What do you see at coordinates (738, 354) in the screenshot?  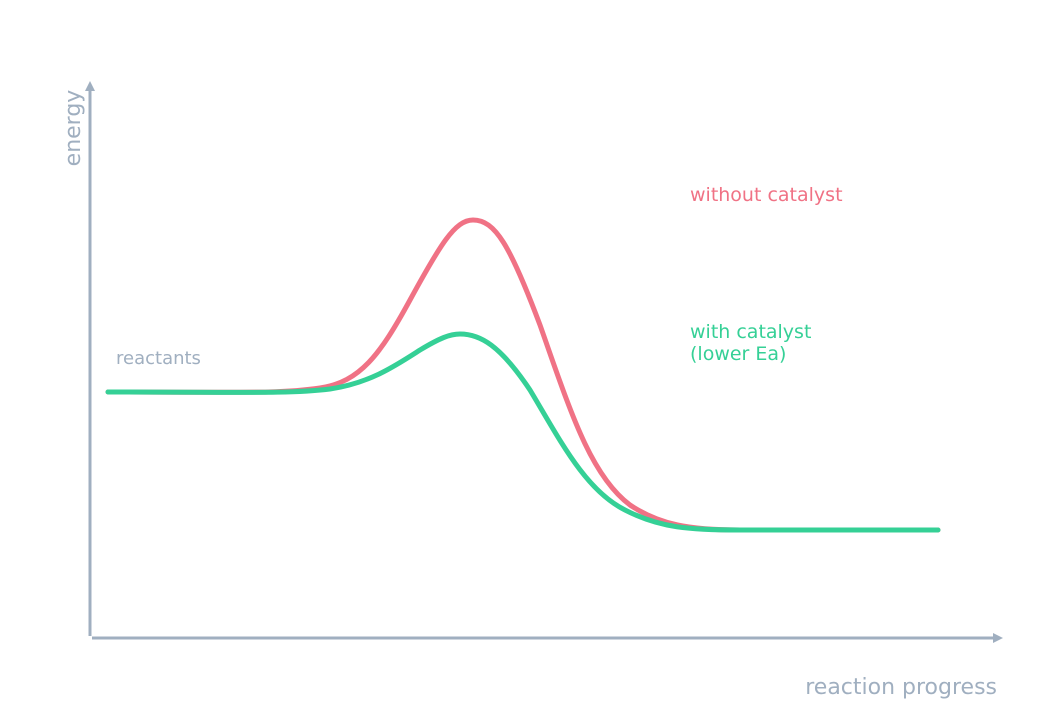 I see `with-catalyst-sublabel: (lower Ea)` at bounding box center [738, 354].